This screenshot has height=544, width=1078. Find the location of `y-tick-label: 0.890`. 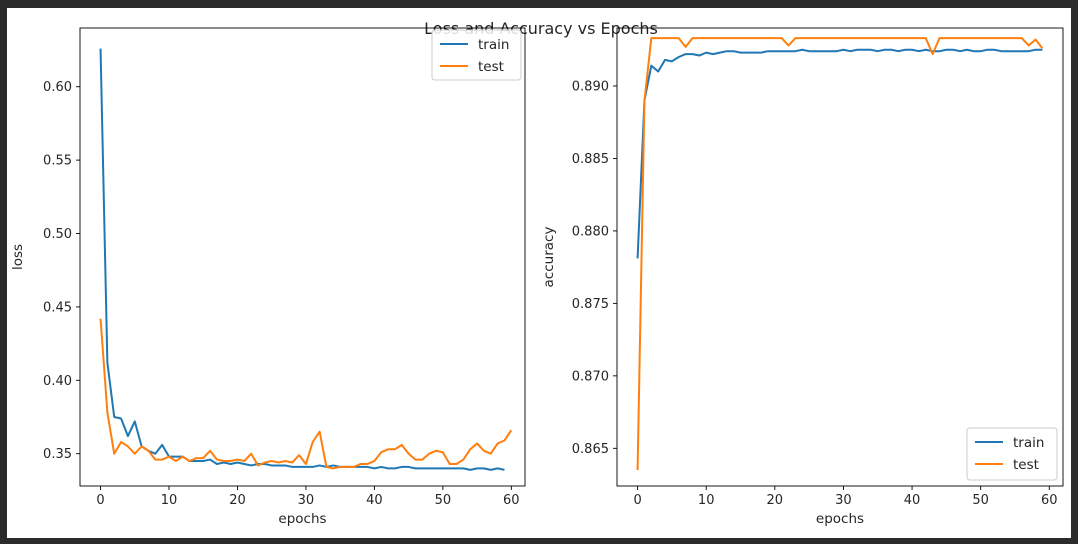

y-tick-label: 0.890 is located at coordinates (590, 86).